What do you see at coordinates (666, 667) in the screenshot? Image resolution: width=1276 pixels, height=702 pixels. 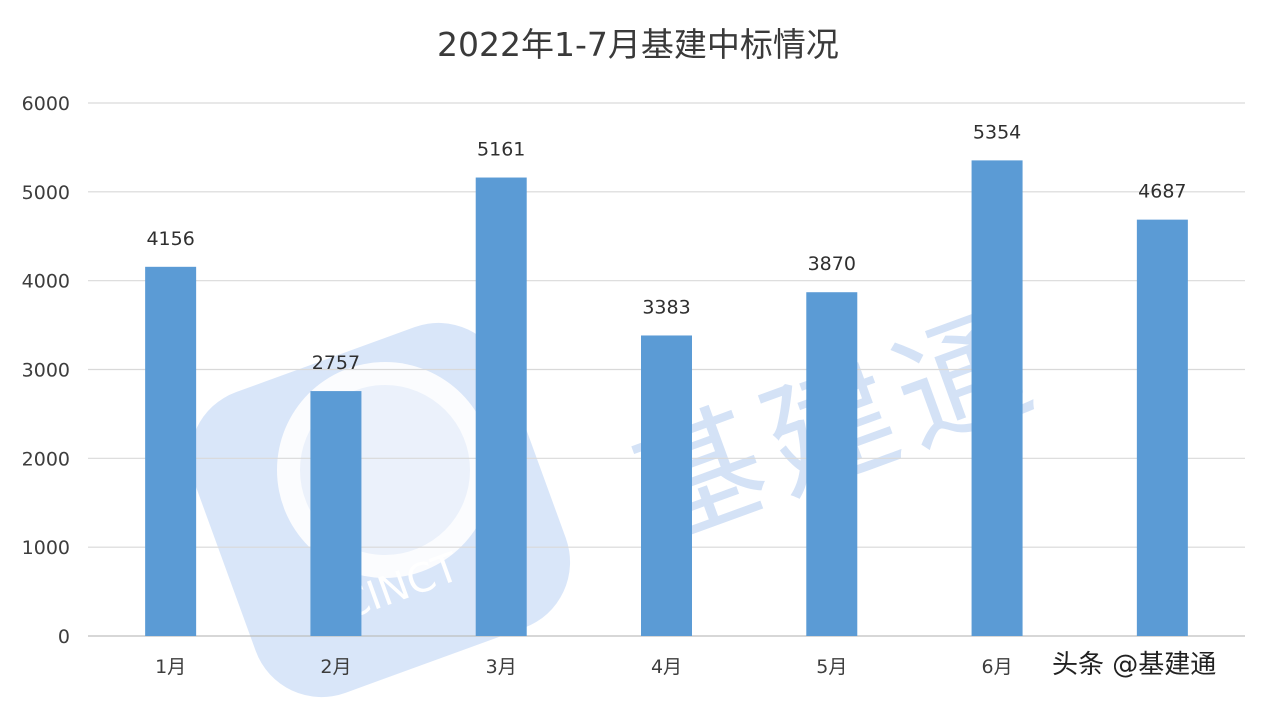 I see `x-tick-label: 4月` at bounding box center [666, 667].